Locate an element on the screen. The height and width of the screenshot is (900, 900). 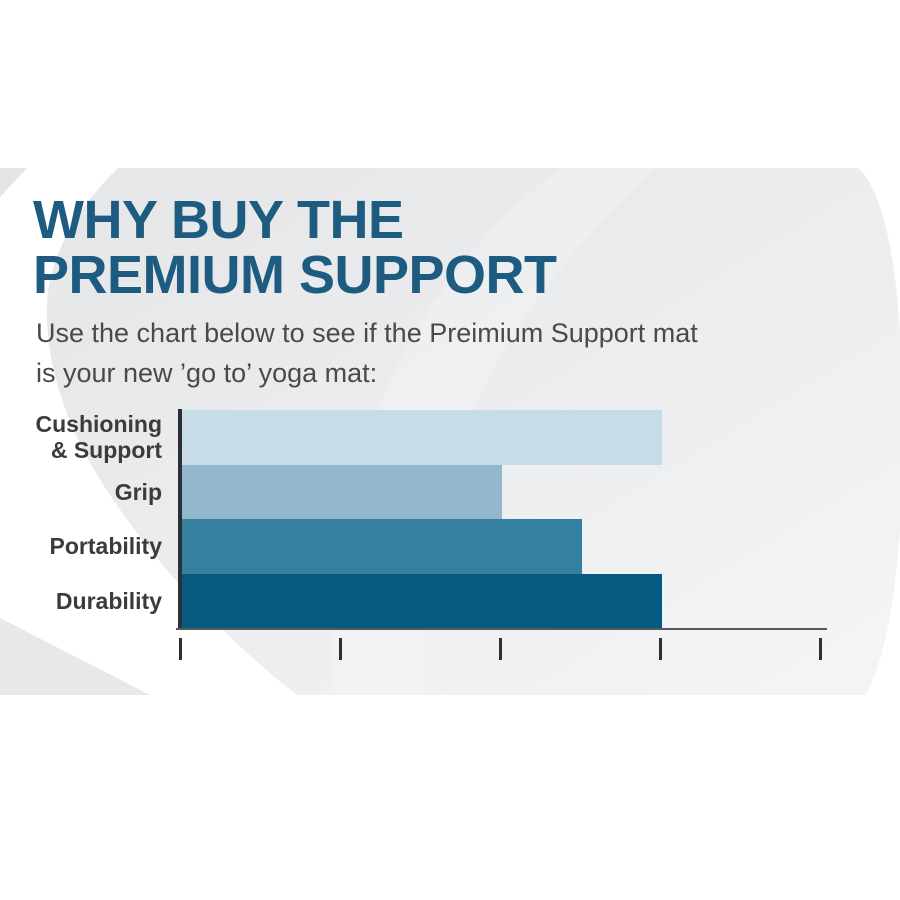
bar-portability is located at coordinates (382, 546).